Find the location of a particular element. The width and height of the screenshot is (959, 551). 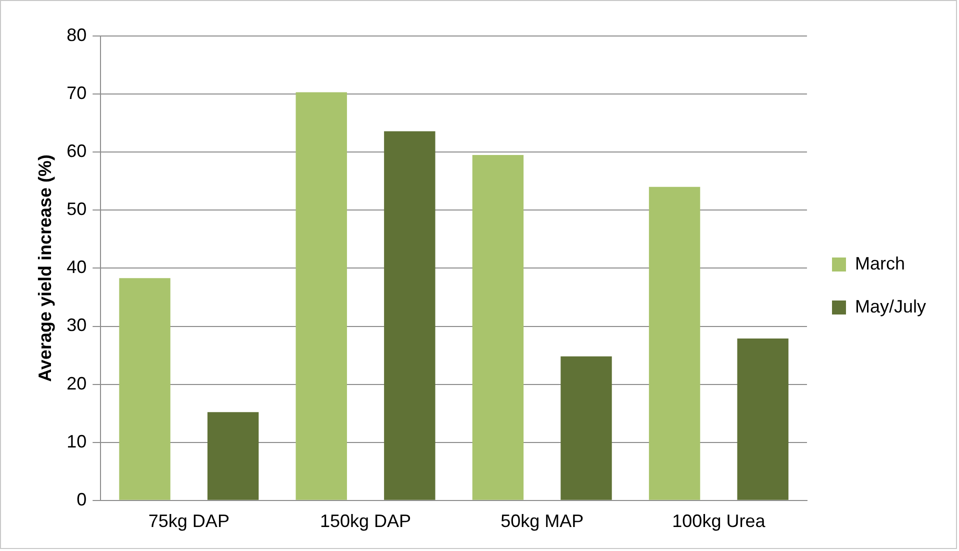

x-tick-label: 50kg MAP is located at coordinates (542, 521).